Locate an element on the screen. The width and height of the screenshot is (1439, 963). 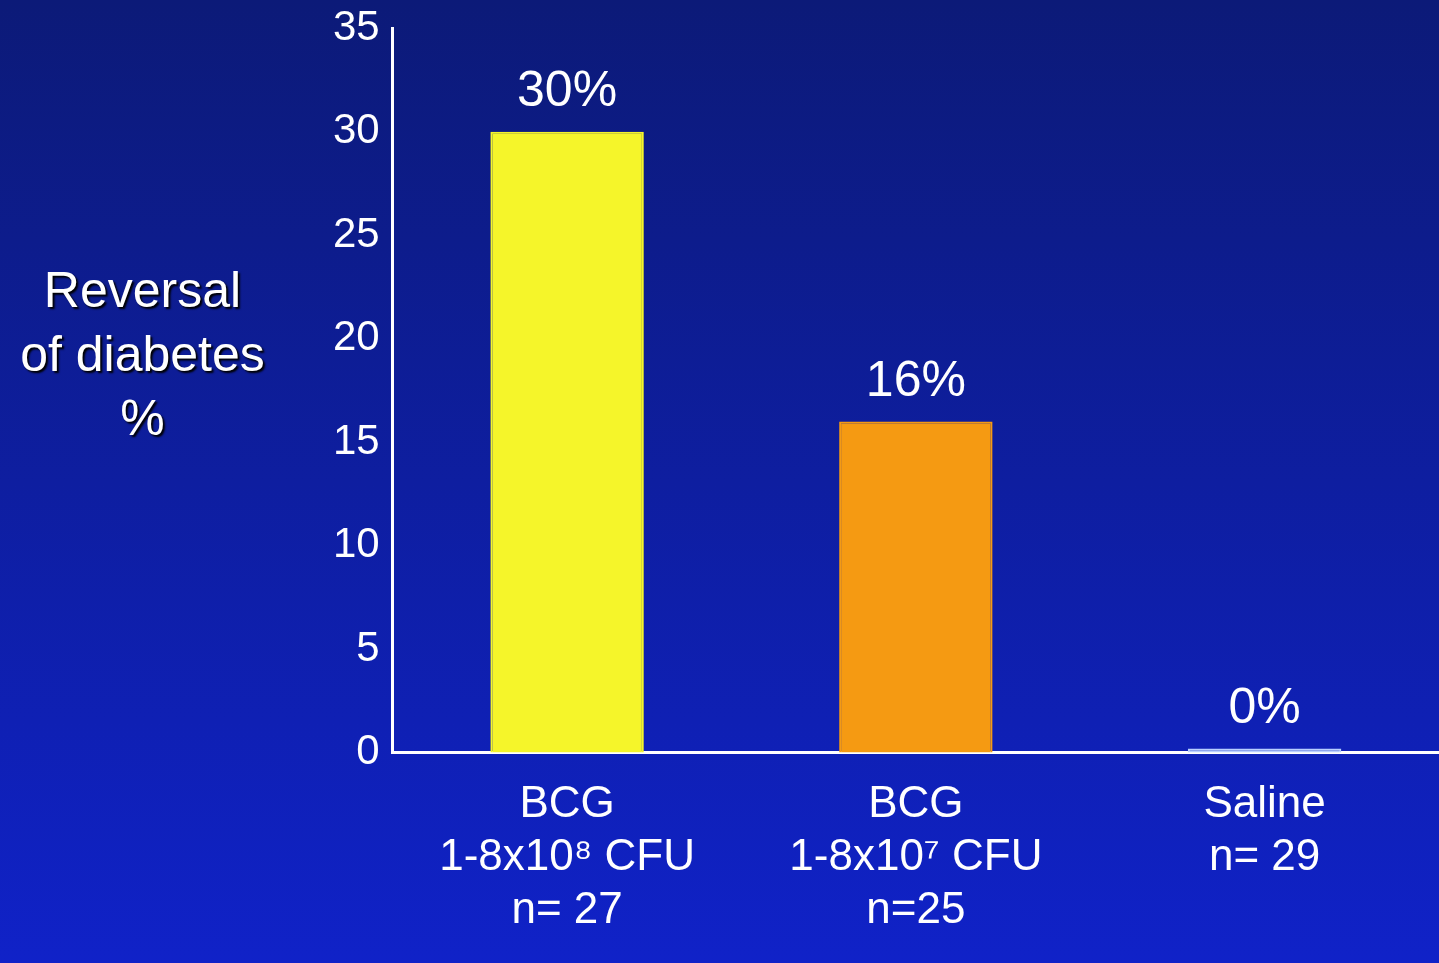
y-tick-label: 20 is located at coordinates (356, 336).